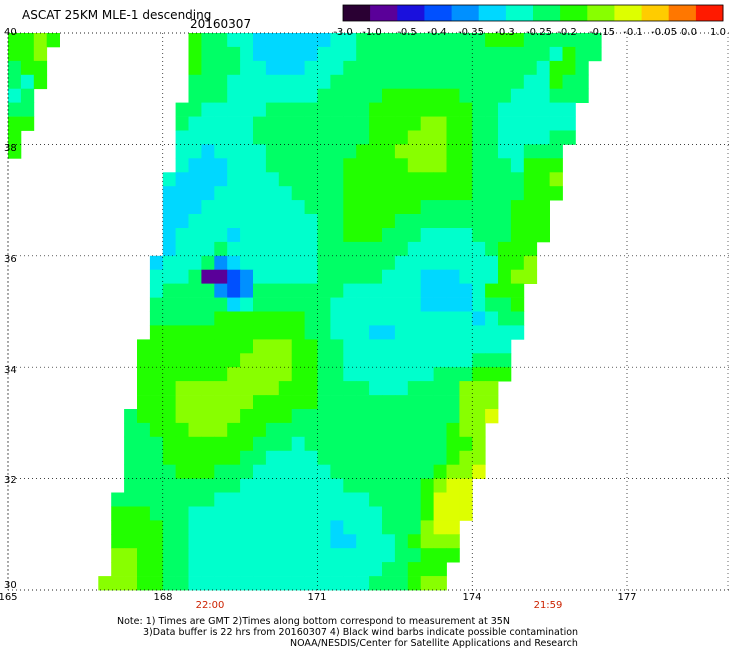  I want to click on lon-label: 171, so click(317, 597).